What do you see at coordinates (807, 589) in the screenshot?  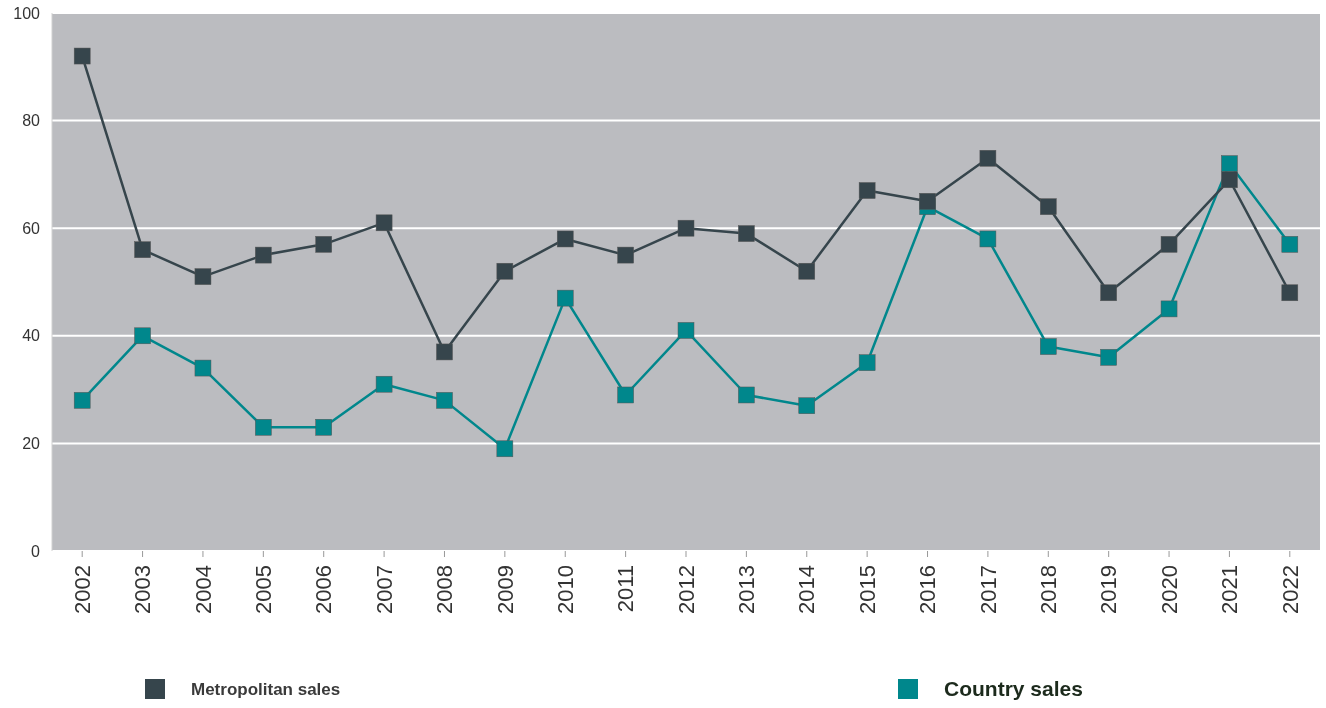 I see `x-tick-label: 2014` at bounding box center [807, 589].